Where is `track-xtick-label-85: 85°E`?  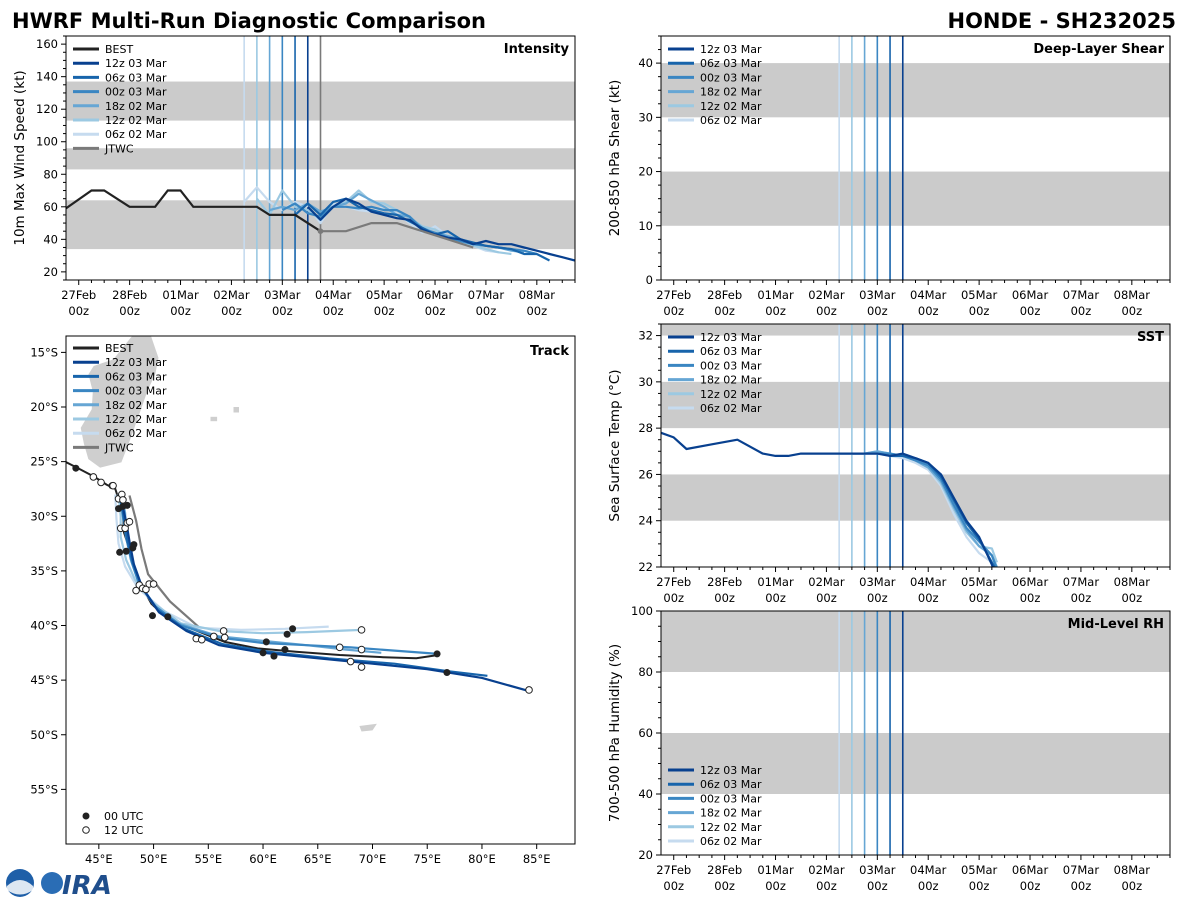
track-xtick-label-85: 85°E is located at coordinates (537, 859).